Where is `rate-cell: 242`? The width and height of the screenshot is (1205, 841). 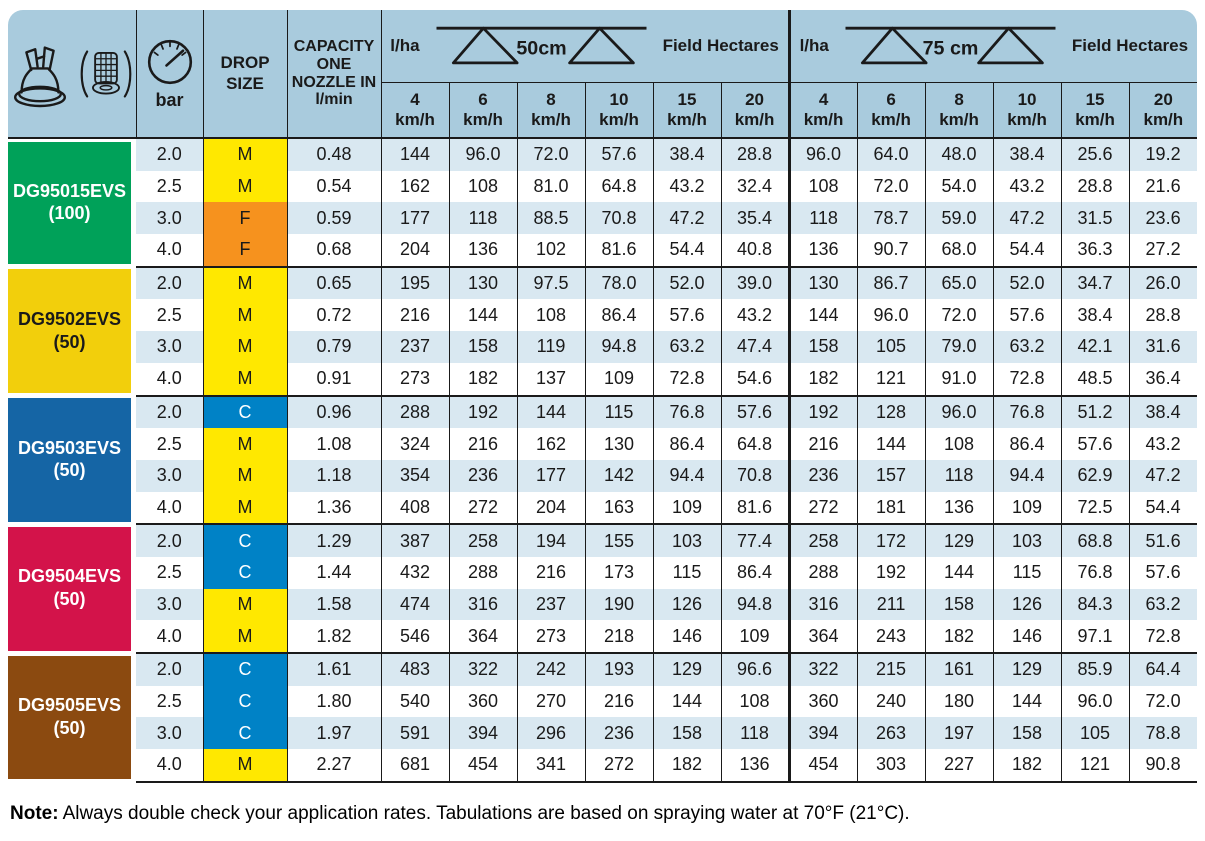 rate-cell: 242 is located at coordinates (550, 669).